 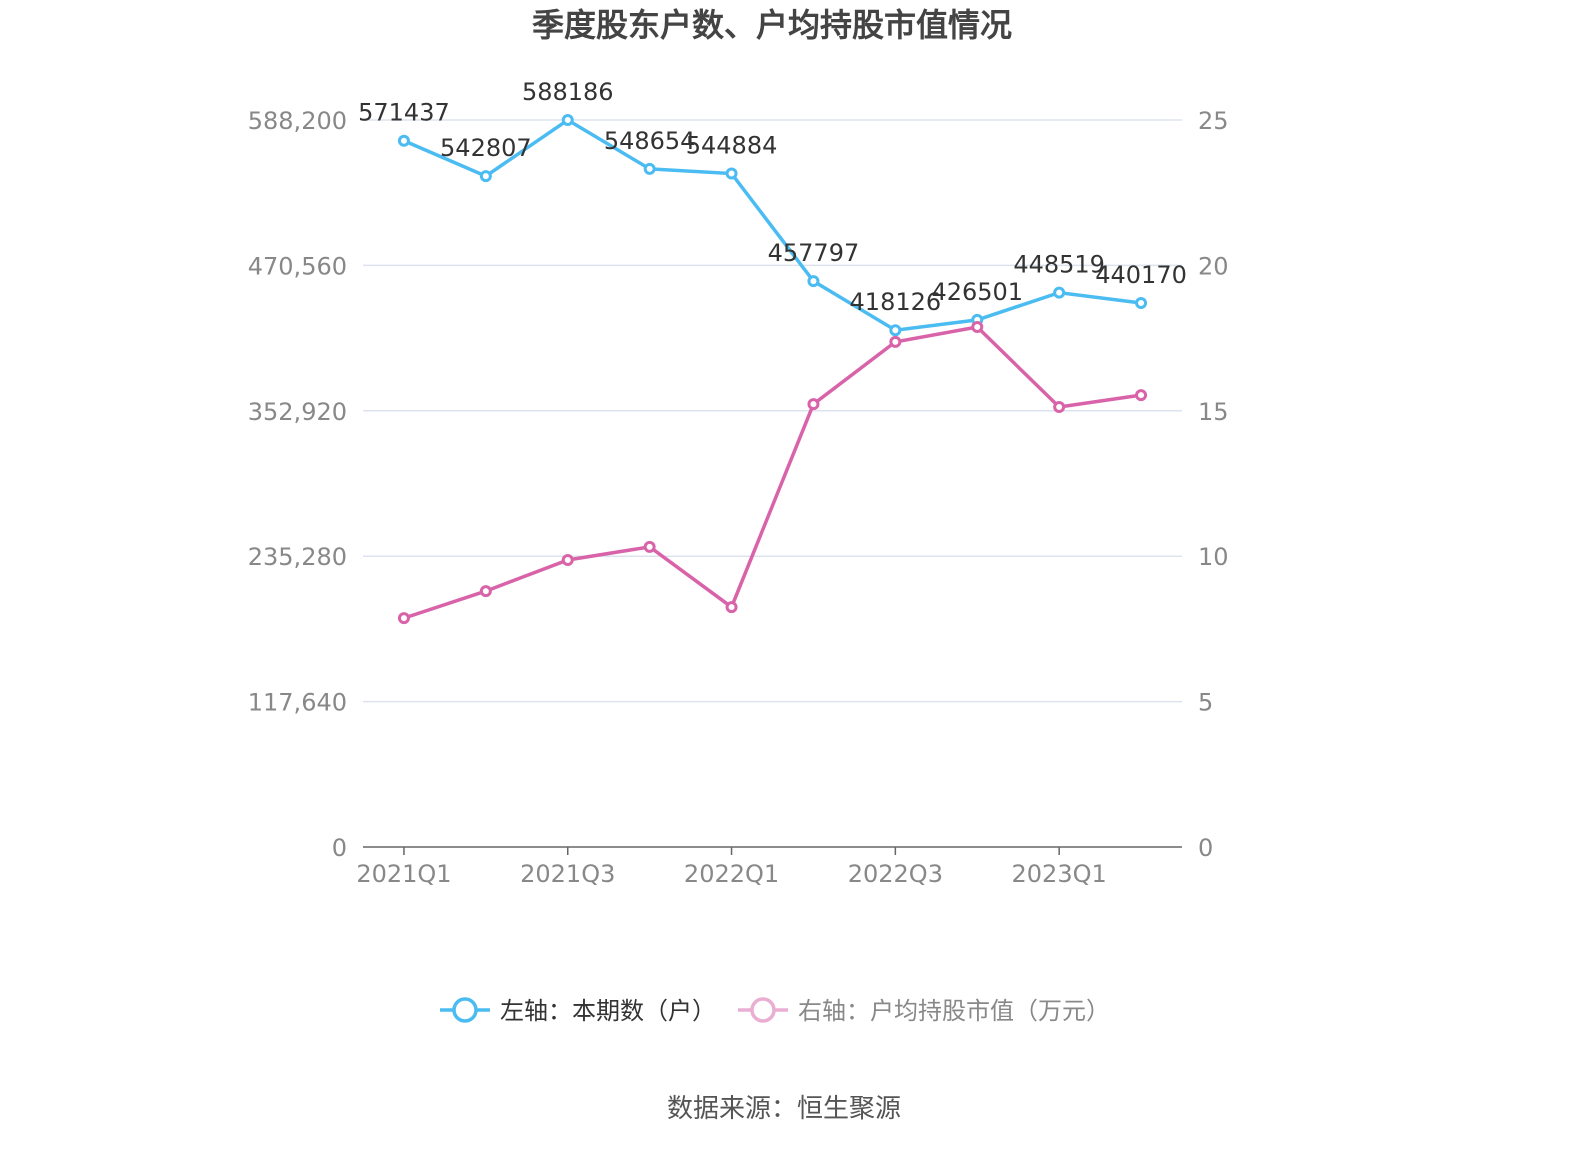 What do you see at coordinates (784, 1109) in the screenshot?
I see `source-text: 数据来源：恒生聚源` at bounding box center [784, 1109].